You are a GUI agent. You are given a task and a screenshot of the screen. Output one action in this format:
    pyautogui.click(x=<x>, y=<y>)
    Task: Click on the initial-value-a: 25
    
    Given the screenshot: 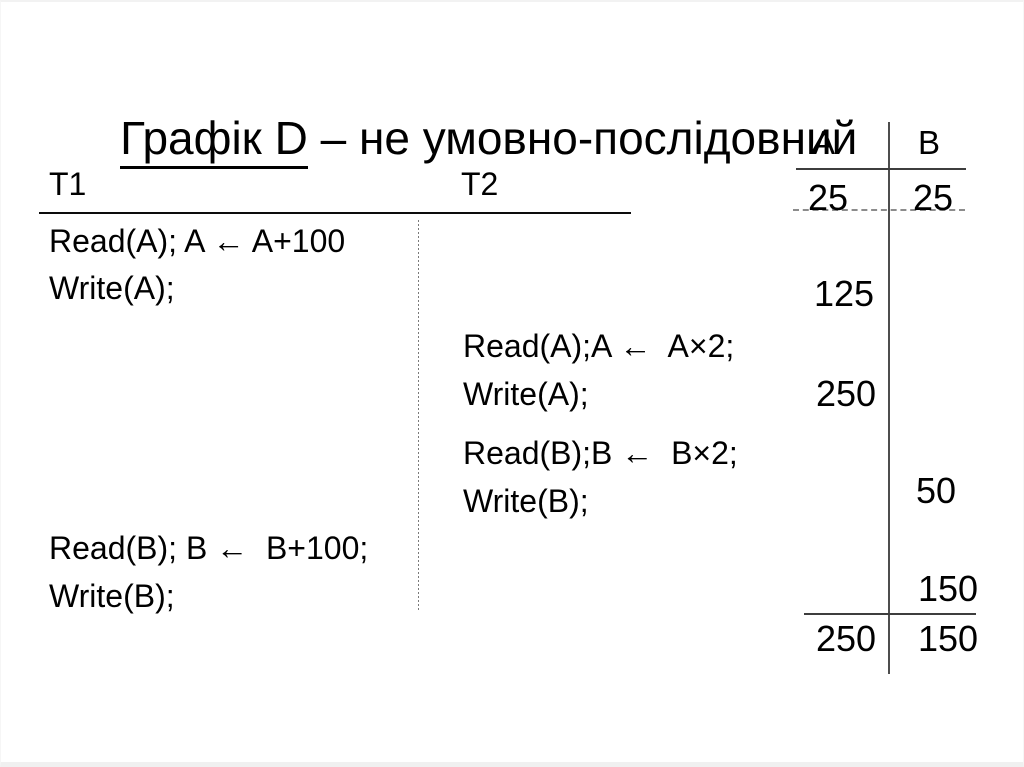 What is the action you would take?
    pyautogui.click(x=828, y=197)
    